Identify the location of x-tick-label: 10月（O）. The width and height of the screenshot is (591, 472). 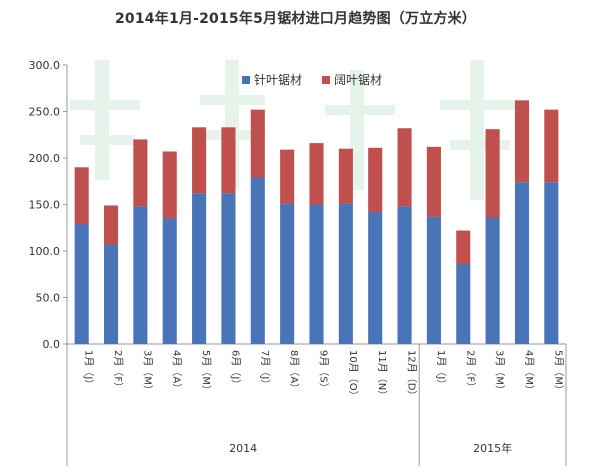
(353, 375).